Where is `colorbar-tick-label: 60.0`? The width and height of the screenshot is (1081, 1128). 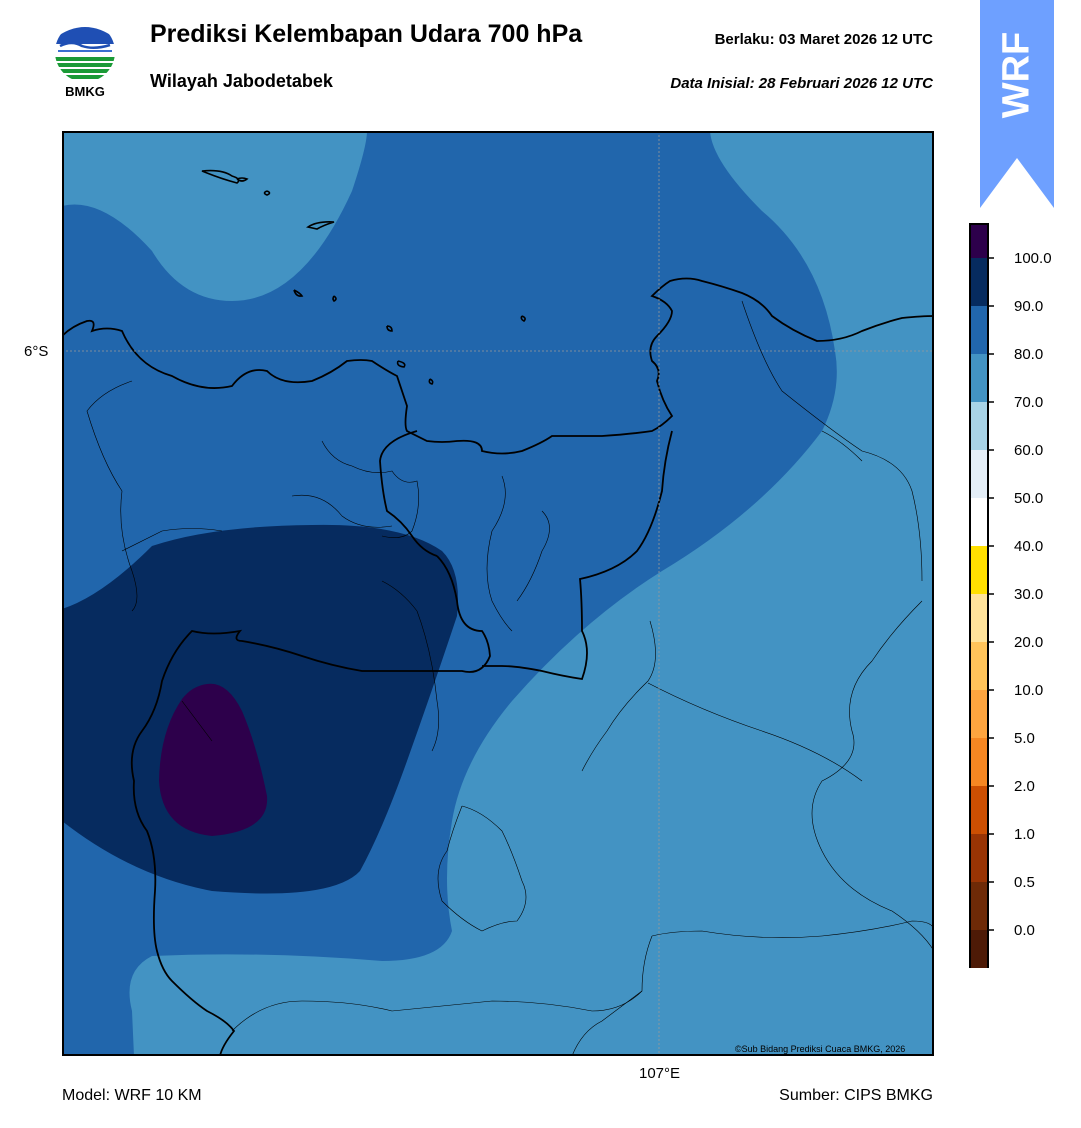 colorbar-tick-label: 60.0 is located at coordinates (1028, 450).